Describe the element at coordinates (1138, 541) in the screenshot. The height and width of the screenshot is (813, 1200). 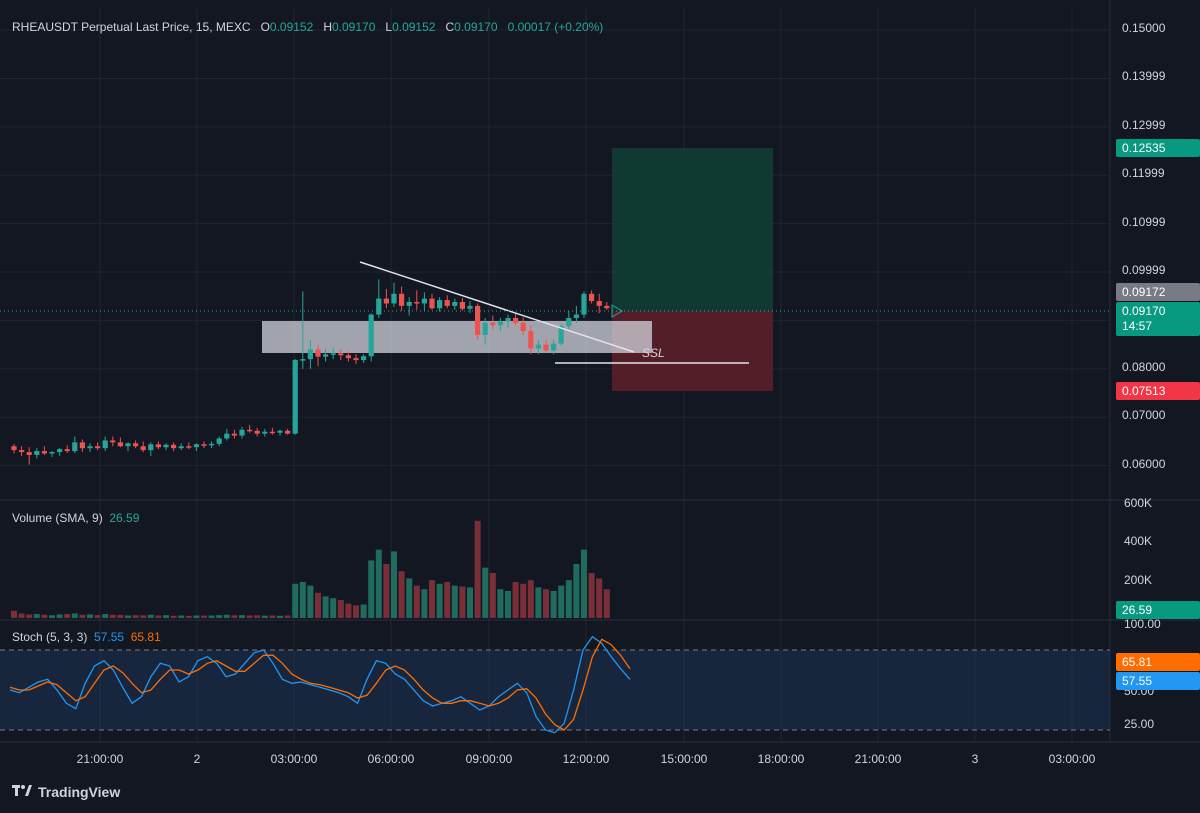
I see `volume-axis-label: 400K` at that location.